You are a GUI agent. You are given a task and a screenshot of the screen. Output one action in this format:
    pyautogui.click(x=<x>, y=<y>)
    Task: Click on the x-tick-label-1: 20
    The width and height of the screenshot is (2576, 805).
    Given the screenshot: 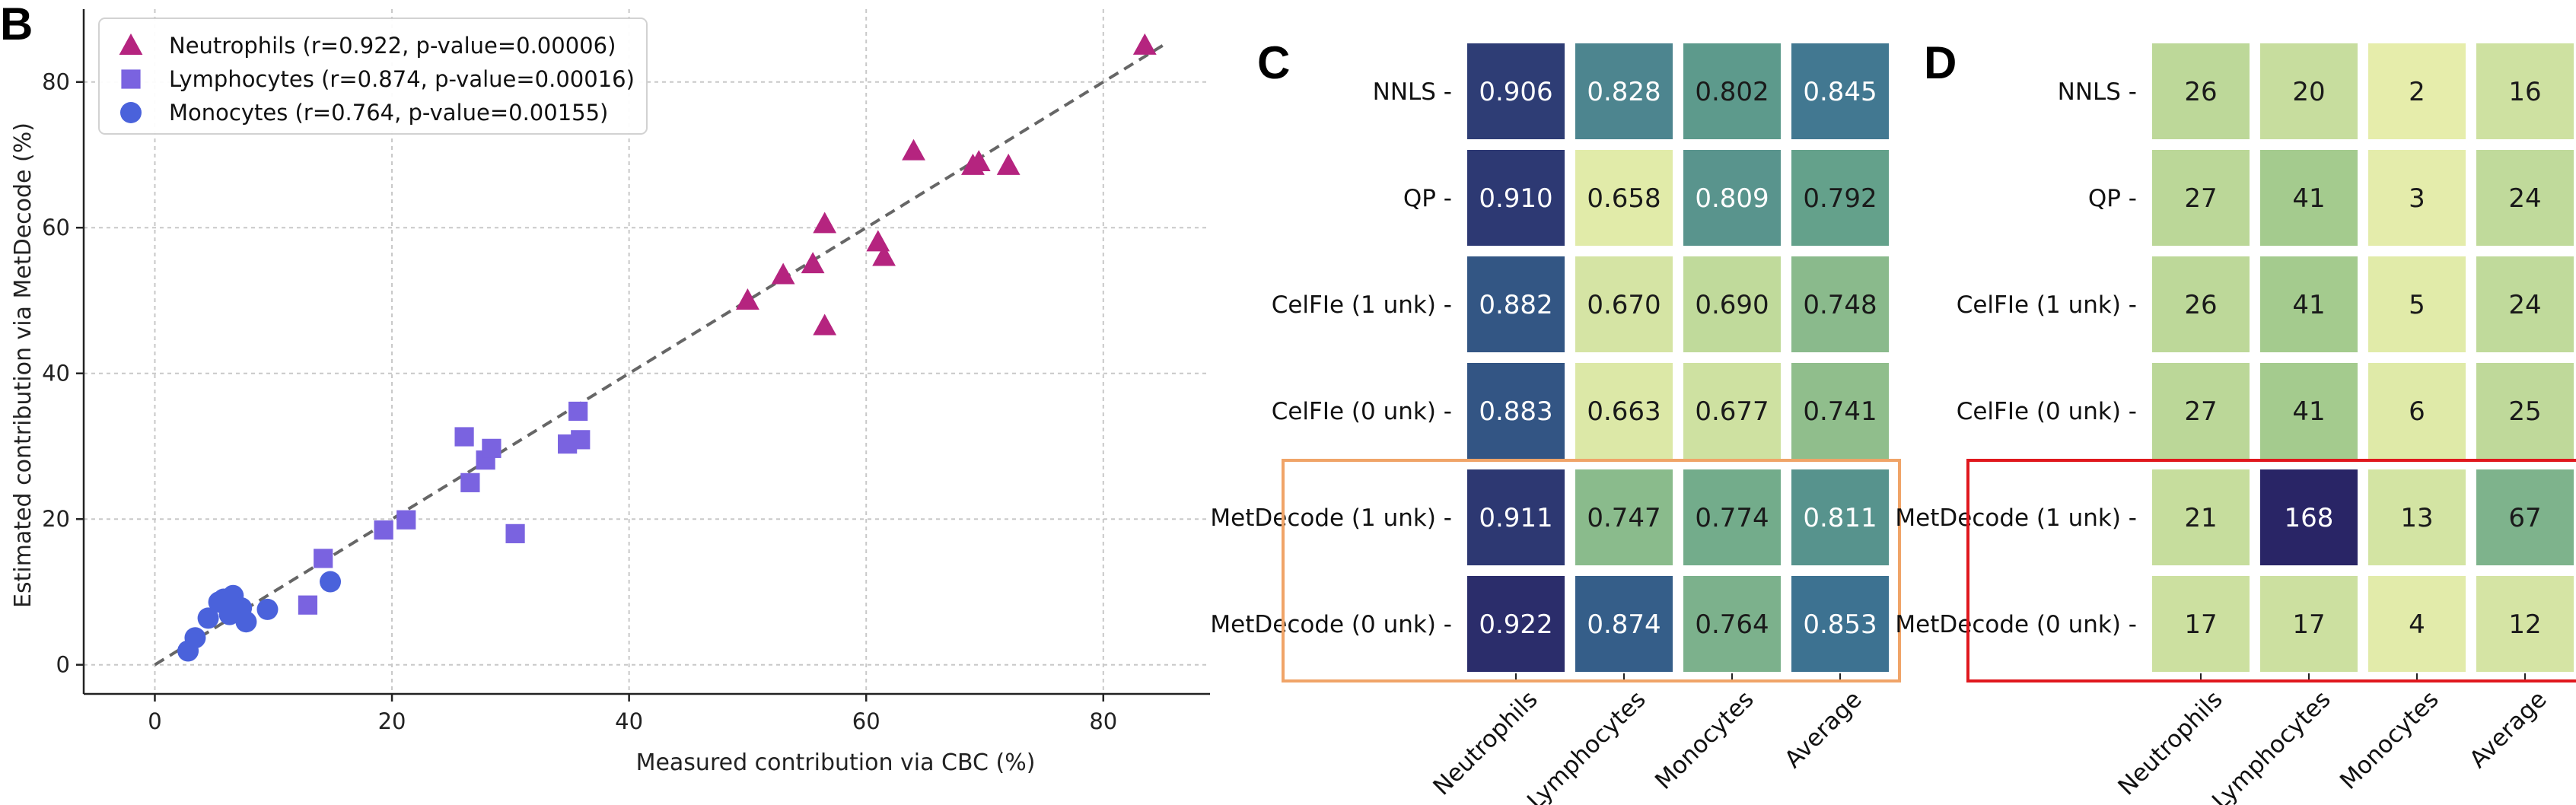 What is the action you would take?
    pyautogui.click(x=392, y=721)
    